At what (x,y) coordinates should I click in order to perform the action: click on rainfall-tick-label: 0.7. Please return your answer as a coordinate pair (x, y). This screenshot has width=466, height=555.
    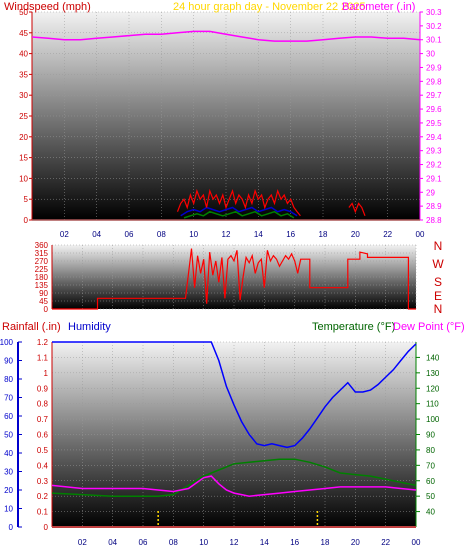
    Looking at the image, I should click on (43, 419).